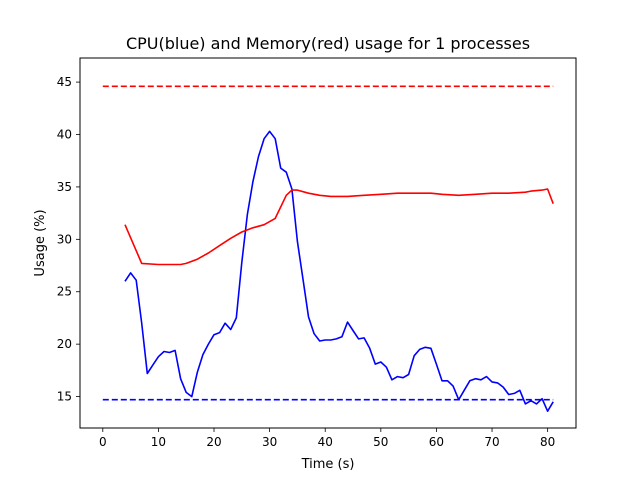 The height and width of the screenshot is (480, 640). I want to click on x-tick-label: 20, so click(213, 442).